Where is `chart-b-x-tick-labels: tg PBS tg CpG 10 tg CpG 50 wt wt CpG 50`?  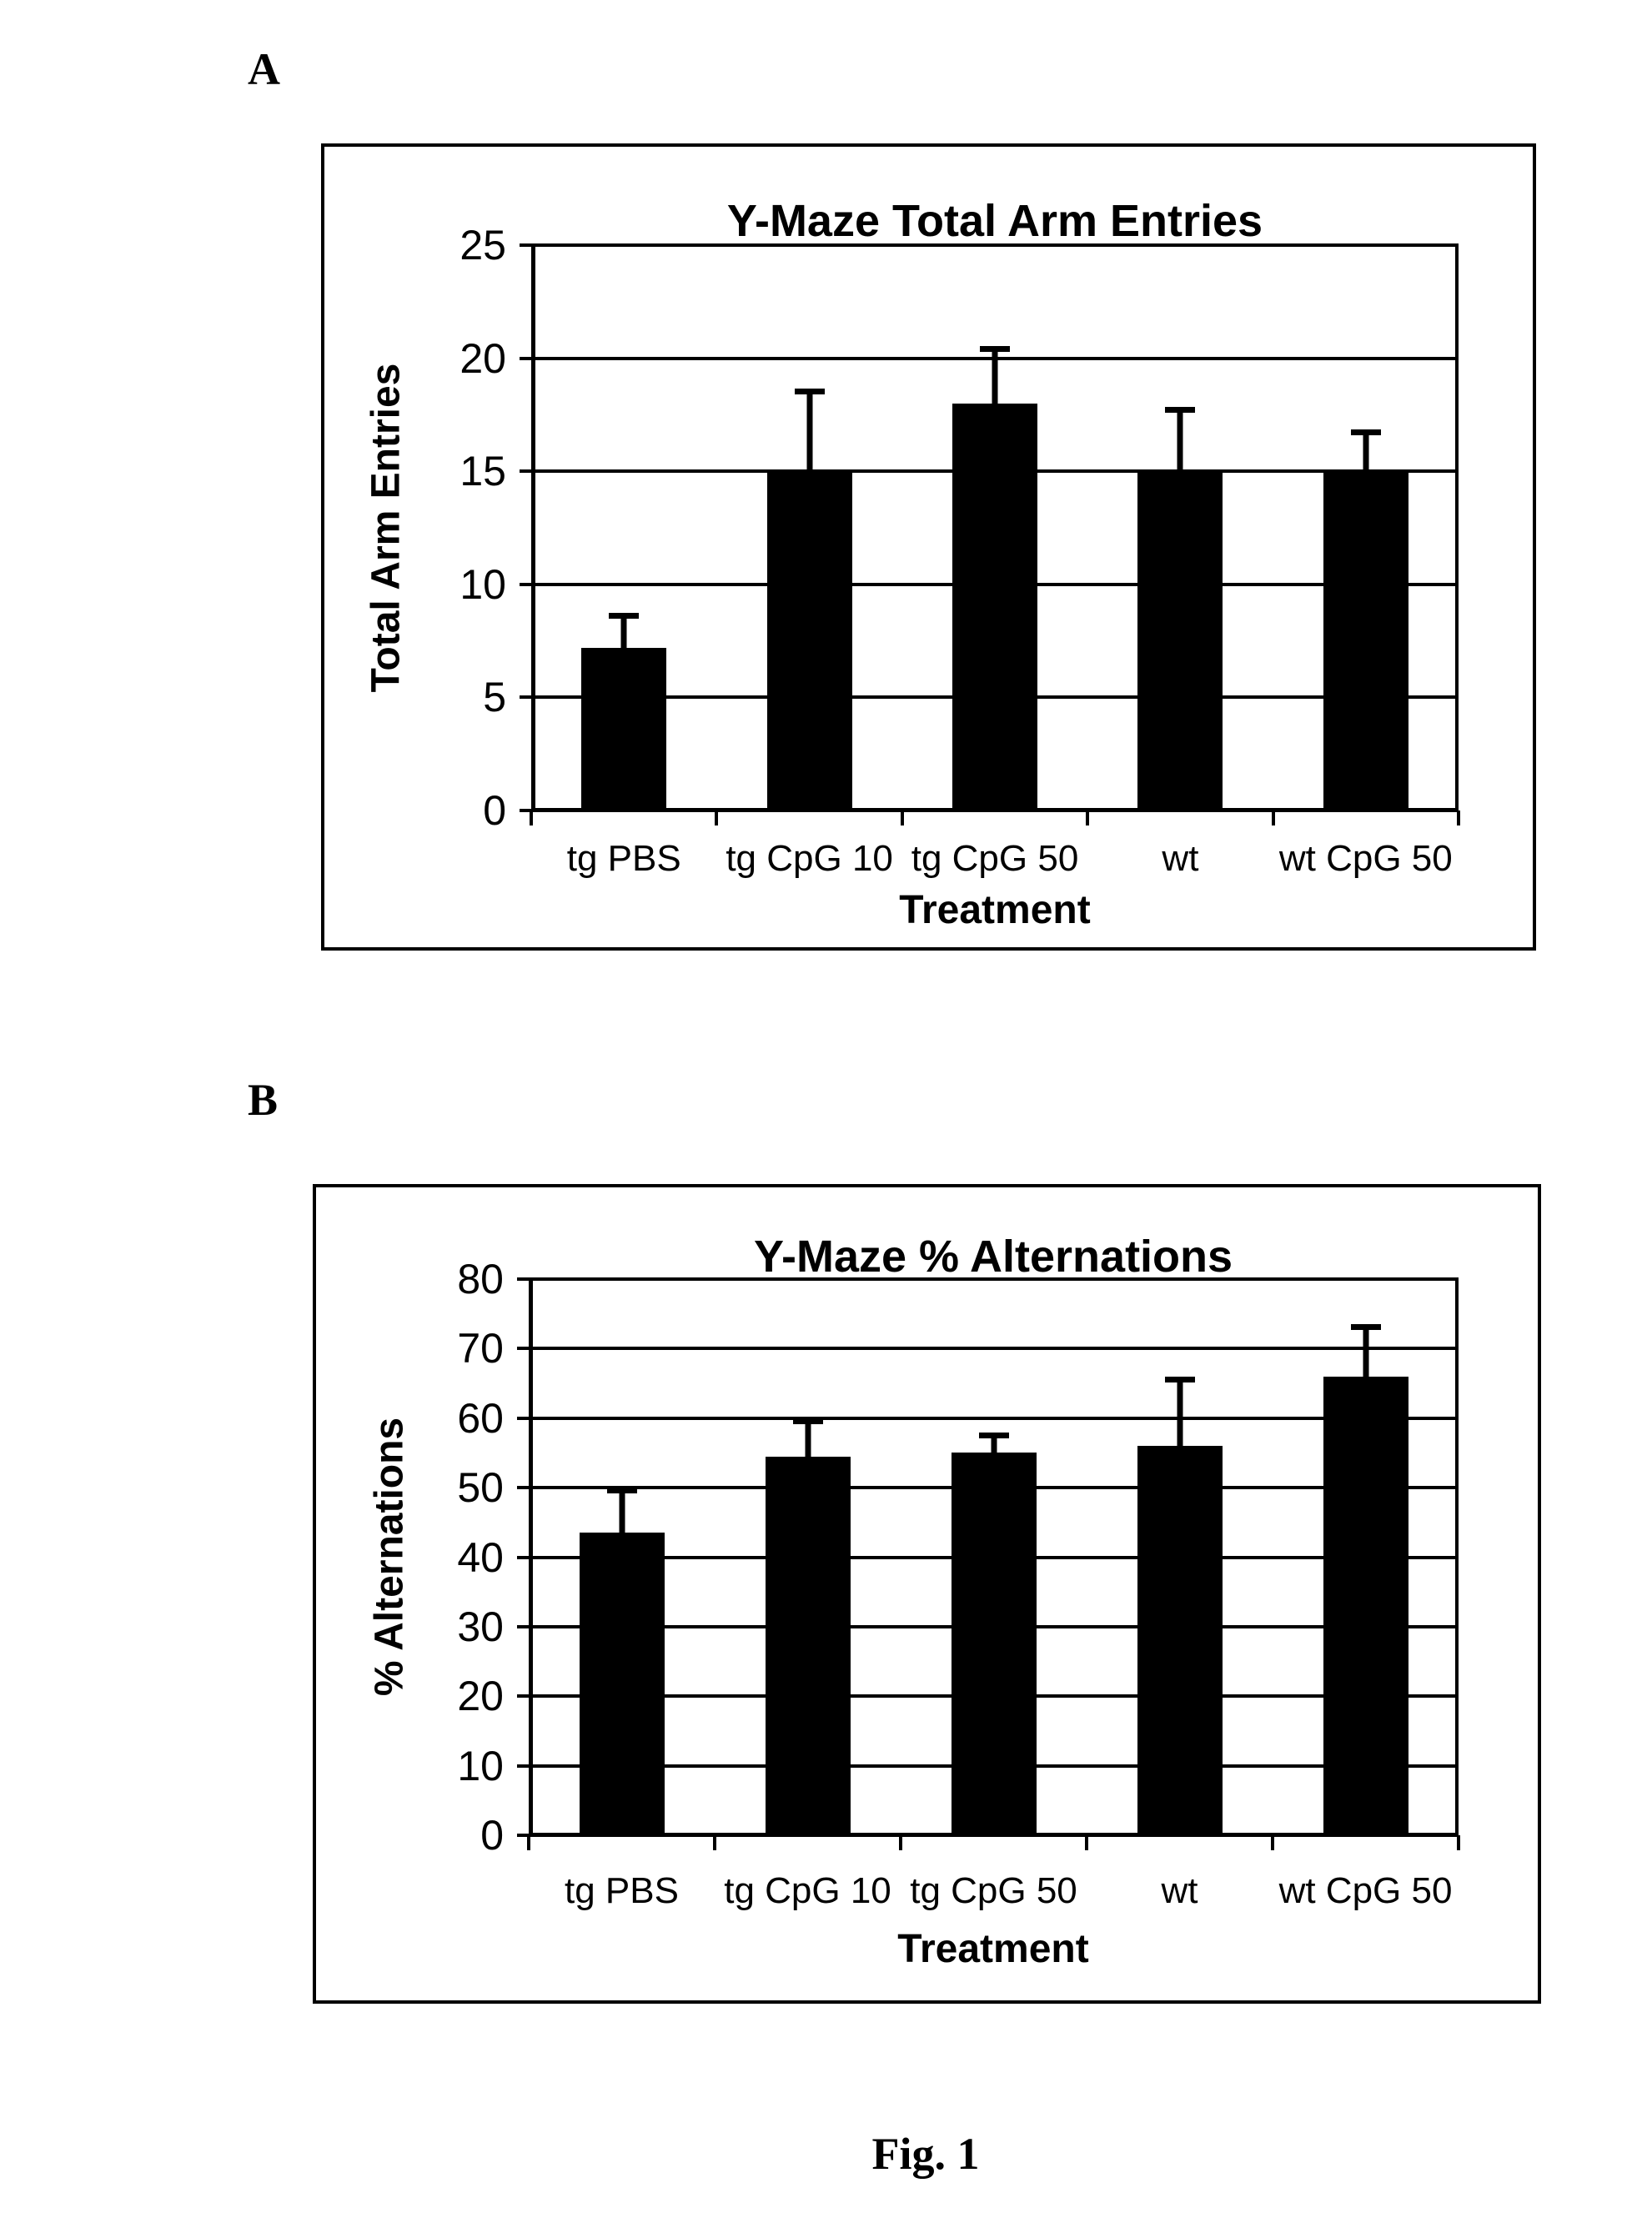 chart-b-x-tick-labels: tg PBS tg CpG 10 tg CpG 50 wt wt CpG 50 is located at coordinates (994, 1890).